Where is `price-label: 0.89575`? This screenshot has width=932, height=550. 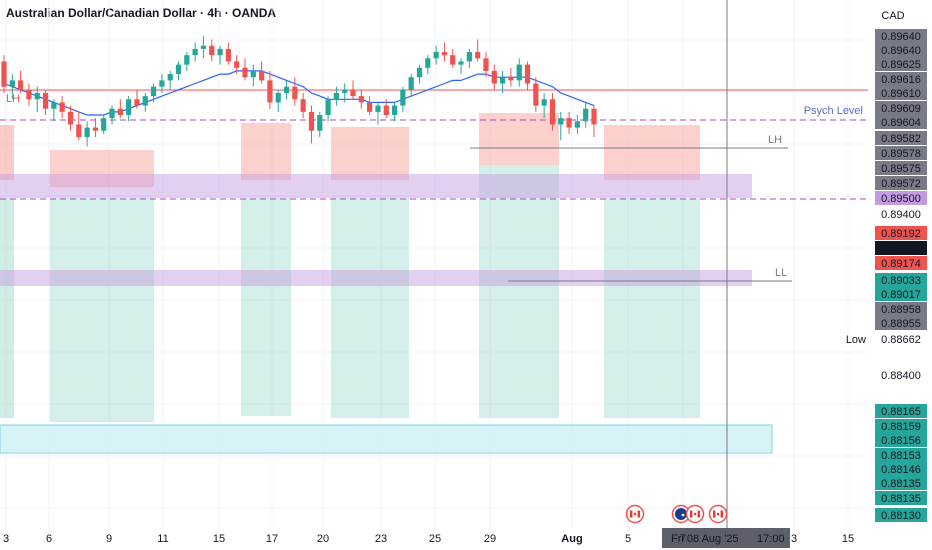
price-label: 0.89575 is located at coordinates (901, 169).